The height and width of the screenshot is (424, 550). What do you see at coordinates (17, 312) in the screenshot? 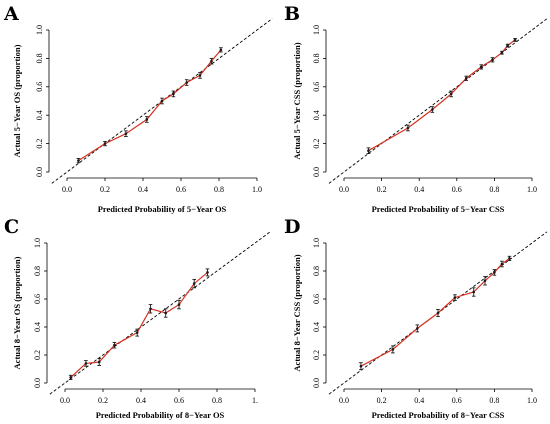
I see `y-axis-title: Actual 8−Year OS (proportion)` at bounding box center [17, 312].